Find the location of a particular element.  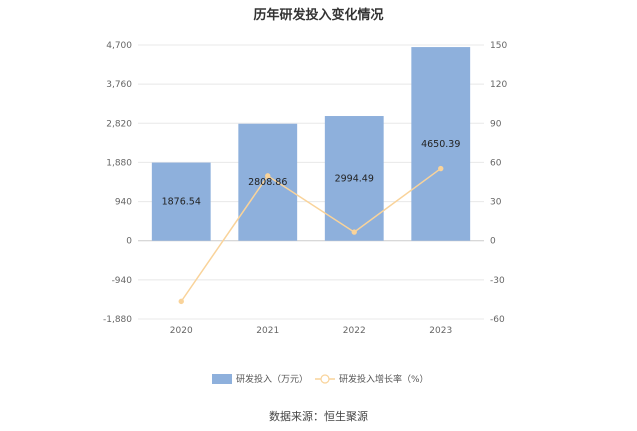

x-tick-label: 2020 is located at coordinates (181, 331).